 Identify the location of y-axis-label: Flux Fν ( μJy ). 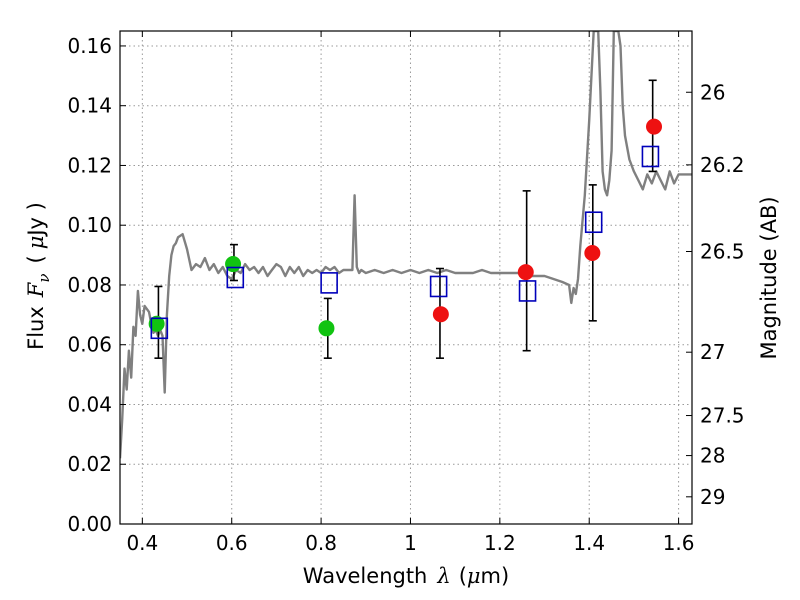
(38, 276).